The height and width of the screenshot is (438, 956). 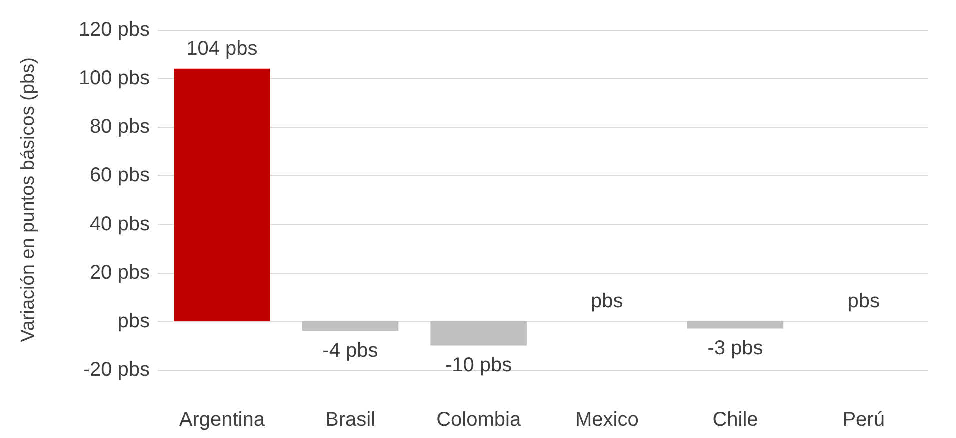 What do you see at coordinates (350, 351) in the screenshot?
I see `data-label: -4 pbs` at bounding box center [350, 351].